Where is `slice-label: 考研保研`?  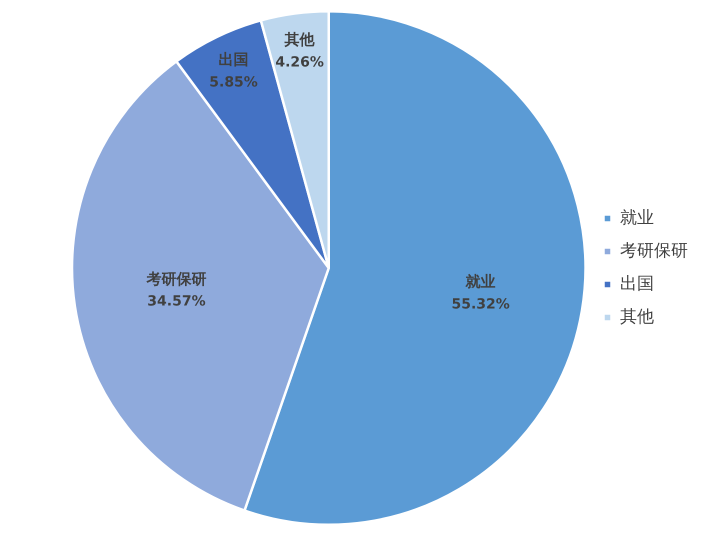 slice-label: 考研保研 is located at coordinates (175, 279).